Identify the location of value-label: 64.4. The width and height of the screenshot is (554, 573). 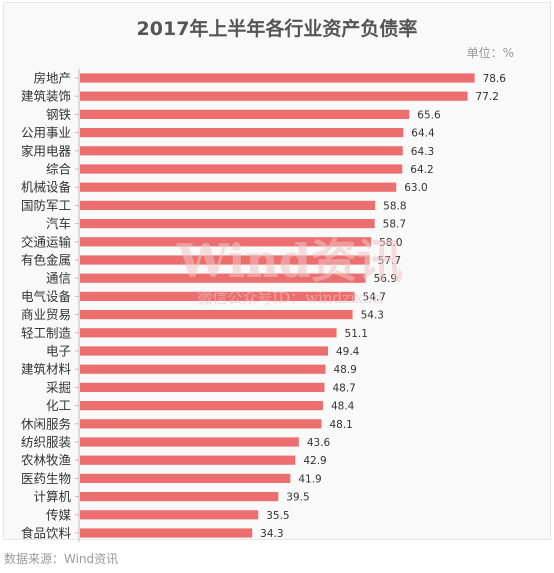
(423, 134).